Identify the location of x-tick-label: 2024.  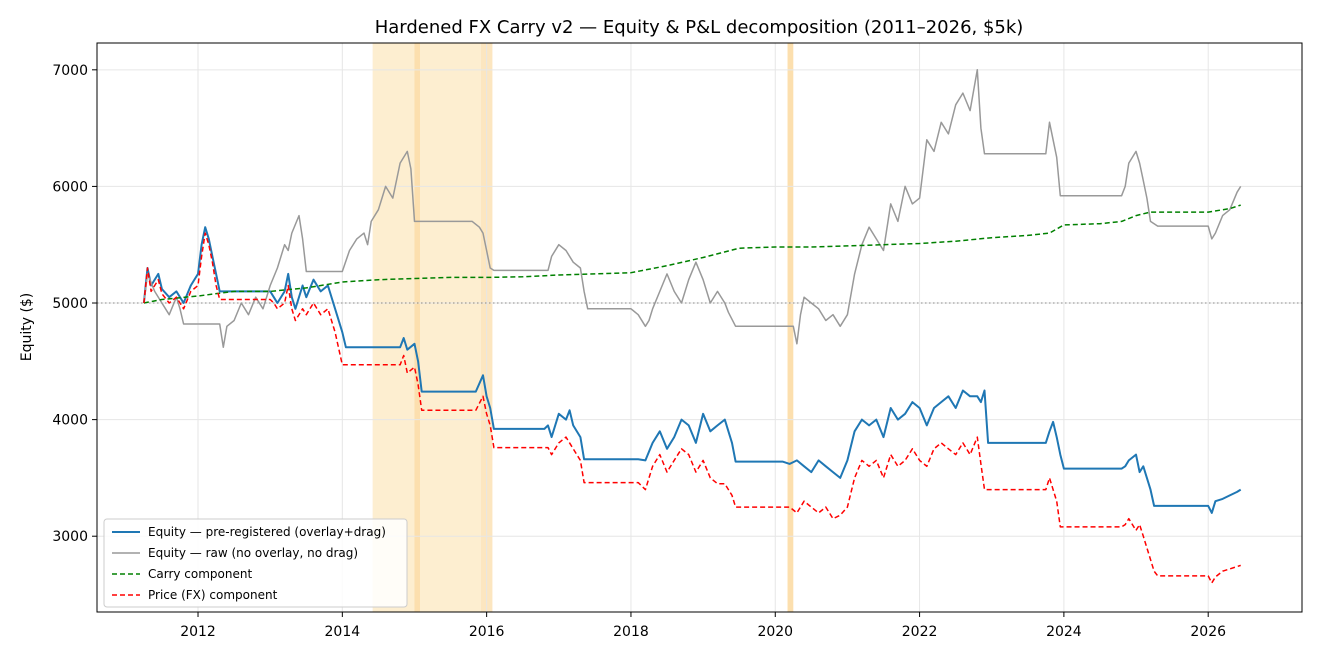
(1064, 632).